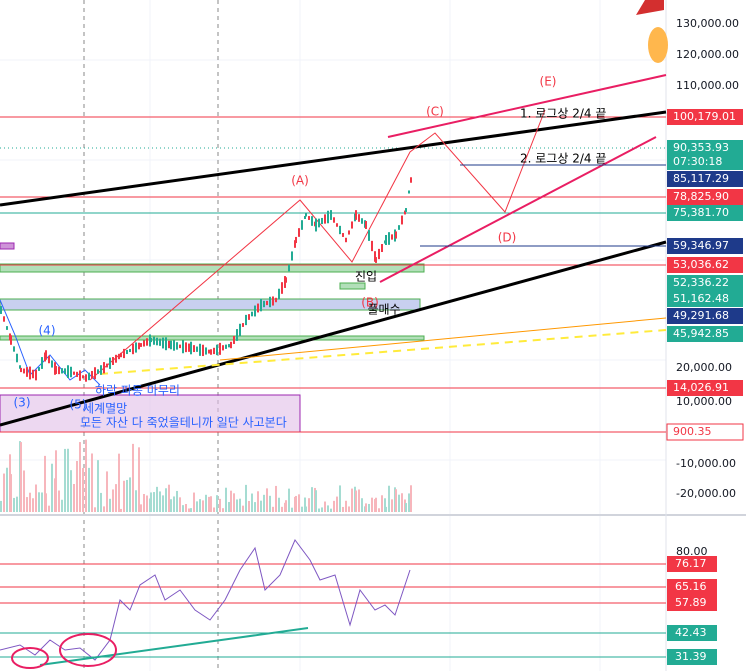 Image resolution: width=746 pixels, height=671 pixels. Describe the element at coordinates (366, 277) in the screenshot. I see `entry-note: 진입` at that location.